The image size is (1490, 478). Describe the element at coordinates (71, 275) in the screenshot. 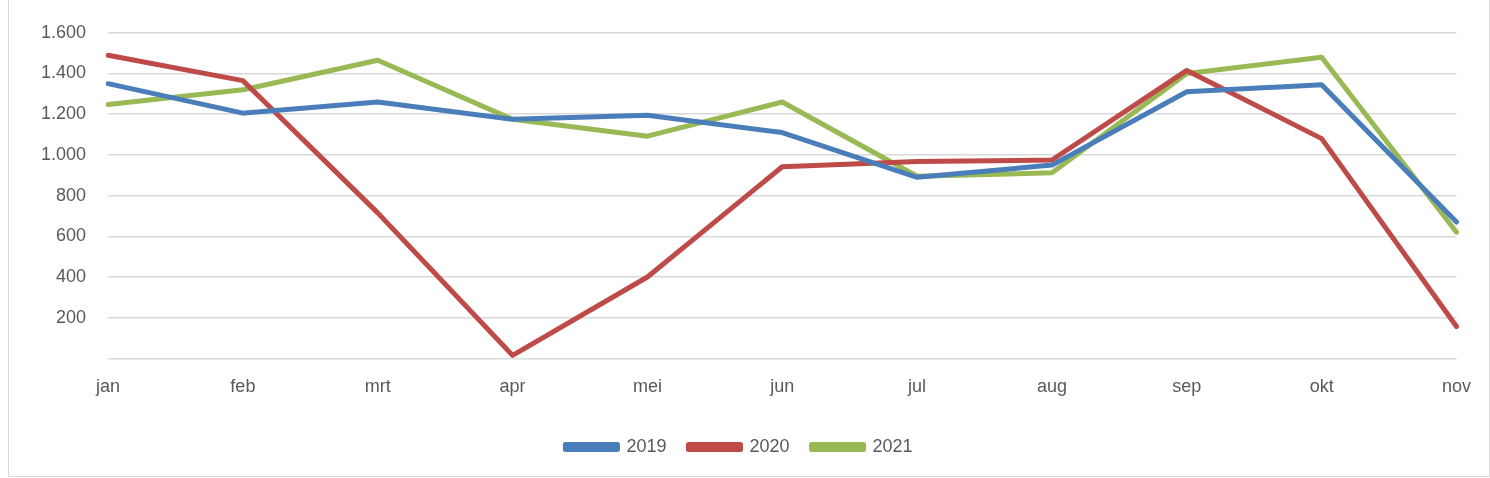

I see `y-tick-label: 400` at that location.